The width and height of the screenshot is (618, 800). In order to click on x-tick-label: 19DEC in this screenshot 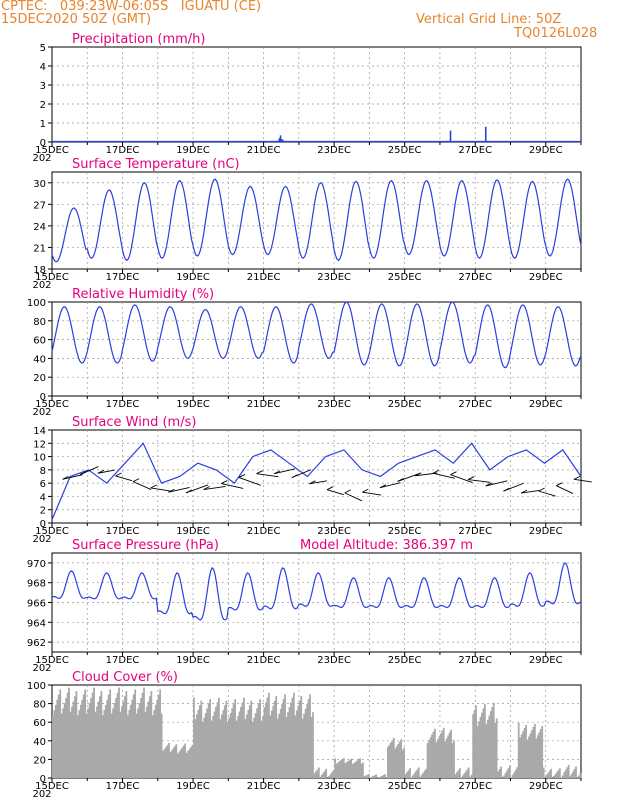, I will do `click(193, 404)`.